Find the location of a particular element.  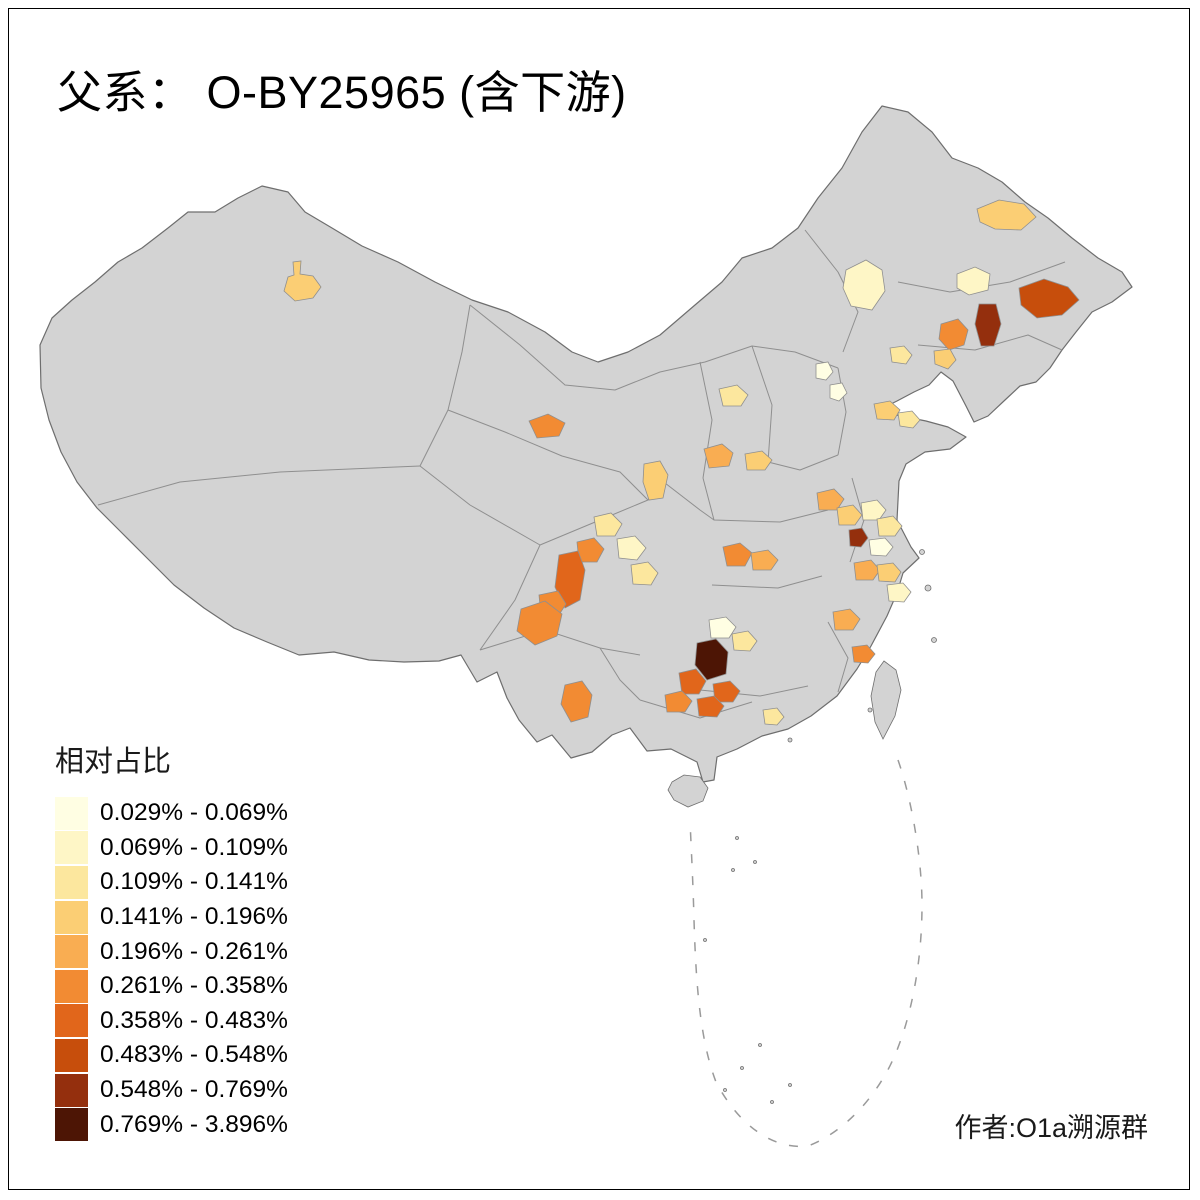

prefecture-liaoning-south is located at coordinates (945, 359).